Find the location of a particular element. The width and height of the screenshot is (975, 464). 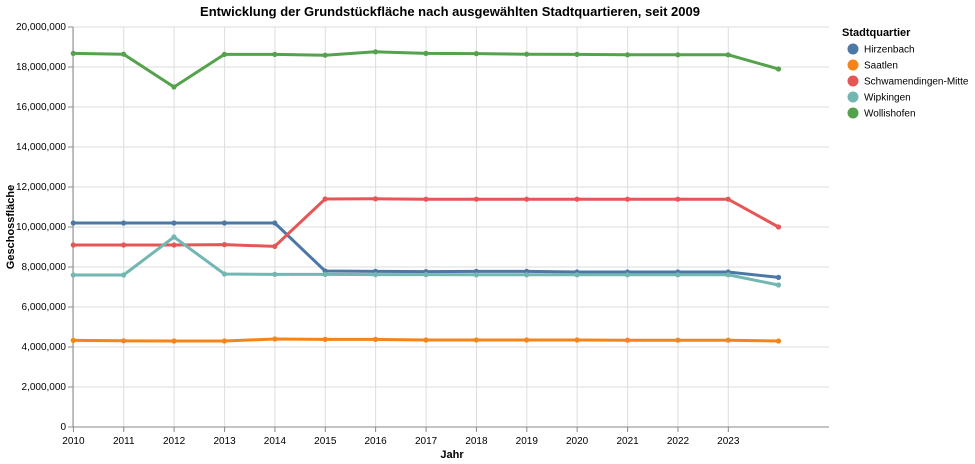

legend-label: Hirzenbach is located at coordinates (889, 50).